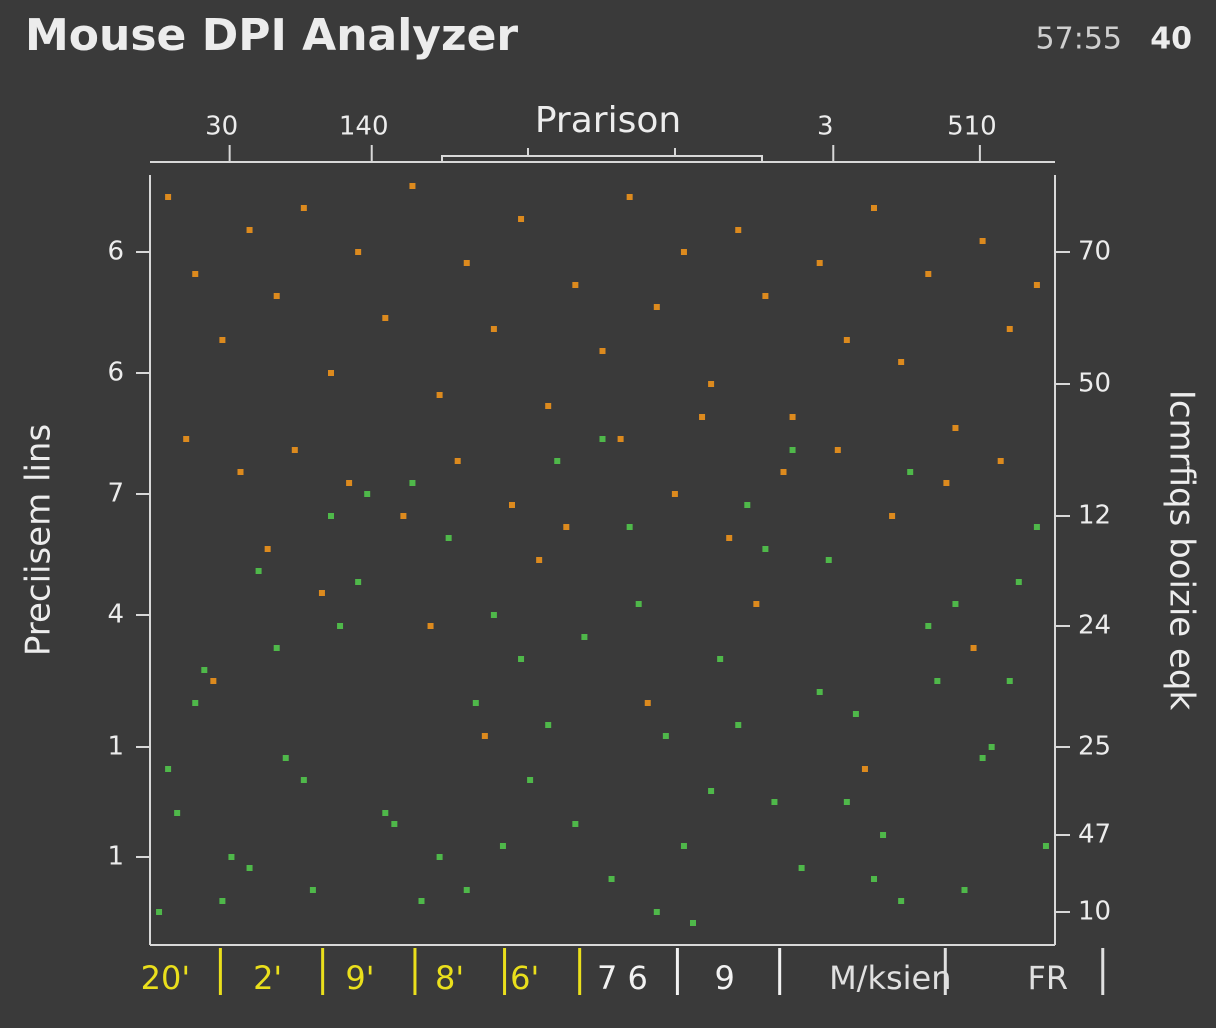 Image resolution: width=1216 pixels, height=1028 pixels. What do you see at coordinates (724, 978) in the screenshot?
I see `x-tick-label: 9` at bounding box center [724, 978].